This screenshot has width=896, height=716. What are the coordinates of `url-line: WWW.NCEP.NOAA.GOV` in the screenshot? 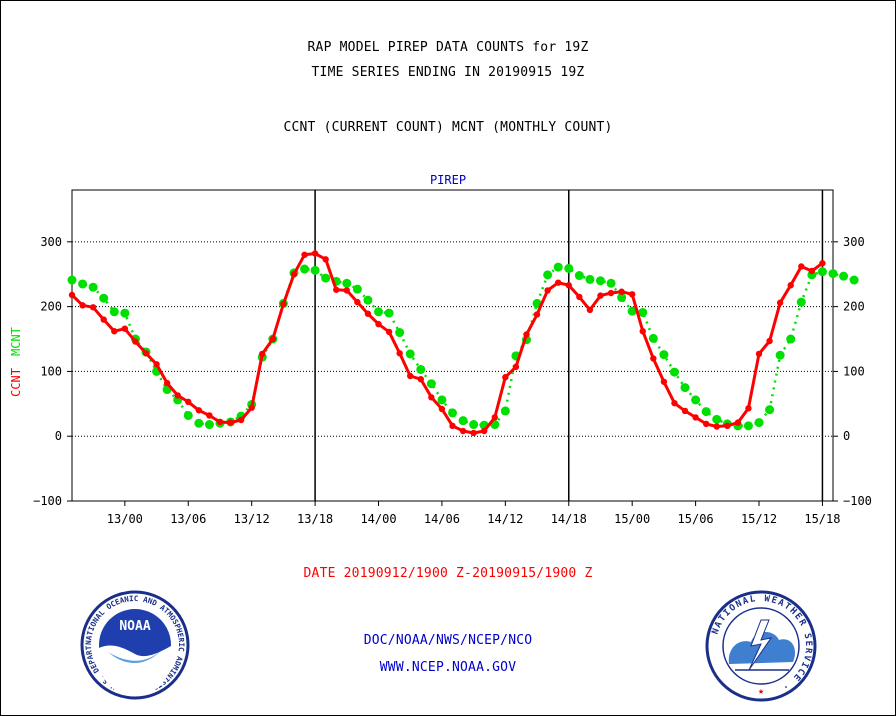 It's located at (448, 667).